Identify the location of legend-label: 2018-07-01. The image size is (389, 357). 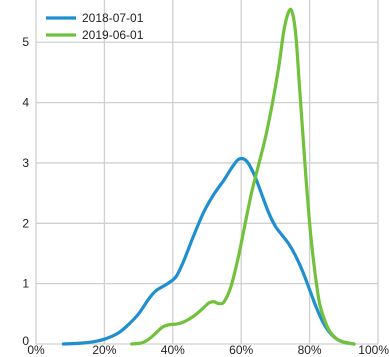
(113, 18).